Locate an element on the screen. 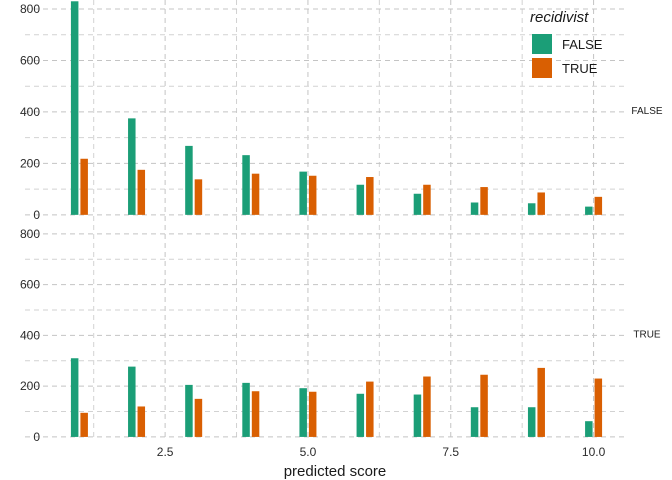 This screenshot has height=480, width=672. bar-facet-false-false-x6 is located at coordinates (360, 199).